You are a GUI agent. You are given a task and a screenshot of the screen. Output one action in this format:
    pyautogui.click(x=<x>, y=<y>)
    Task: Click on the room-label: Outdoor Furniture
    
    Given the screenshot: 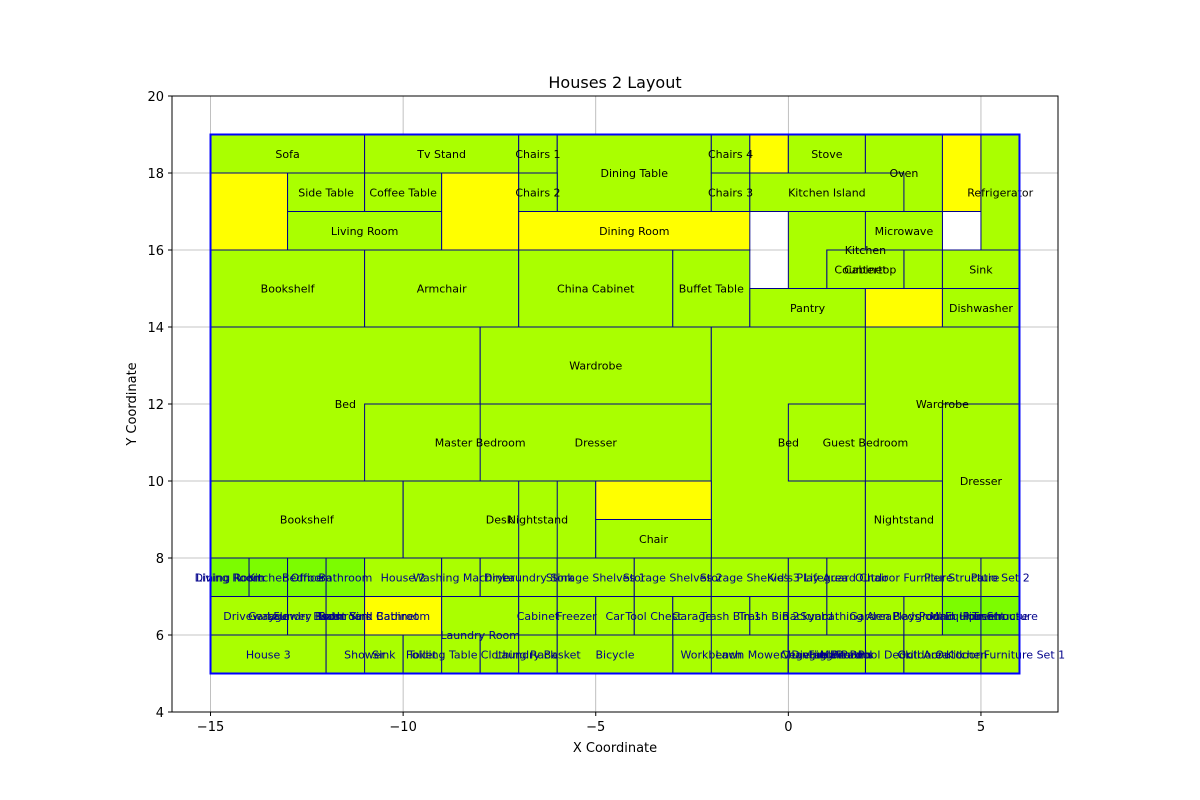 What is the action you would take?
    pyautogui.click(x=904, y=577)
    